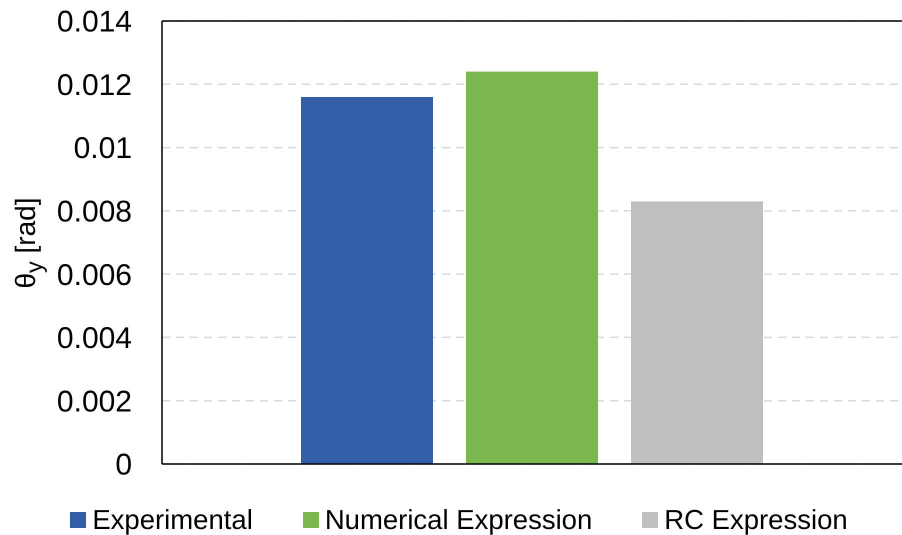  Describe the element at coordinates (756, 519) in the screenshot. I see `legend-label: RC Expression` at that location.